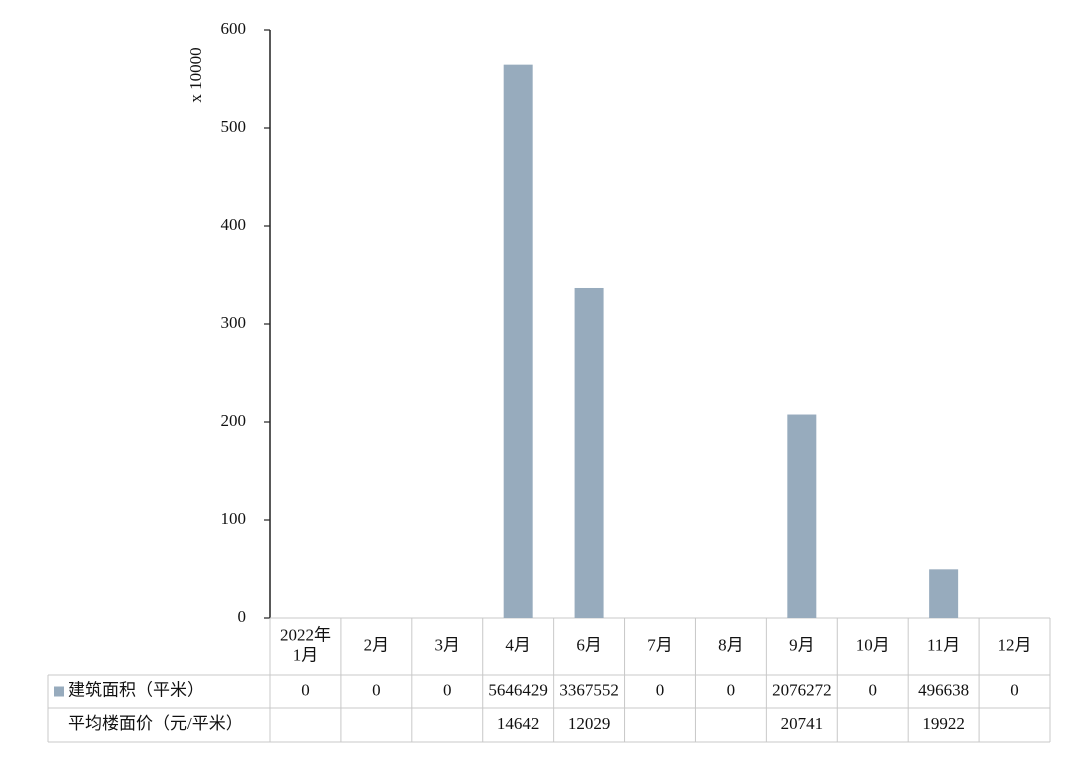 This screenshot has height=760, width=1080. I want to click on table-value: 12029, so click(589, 723).